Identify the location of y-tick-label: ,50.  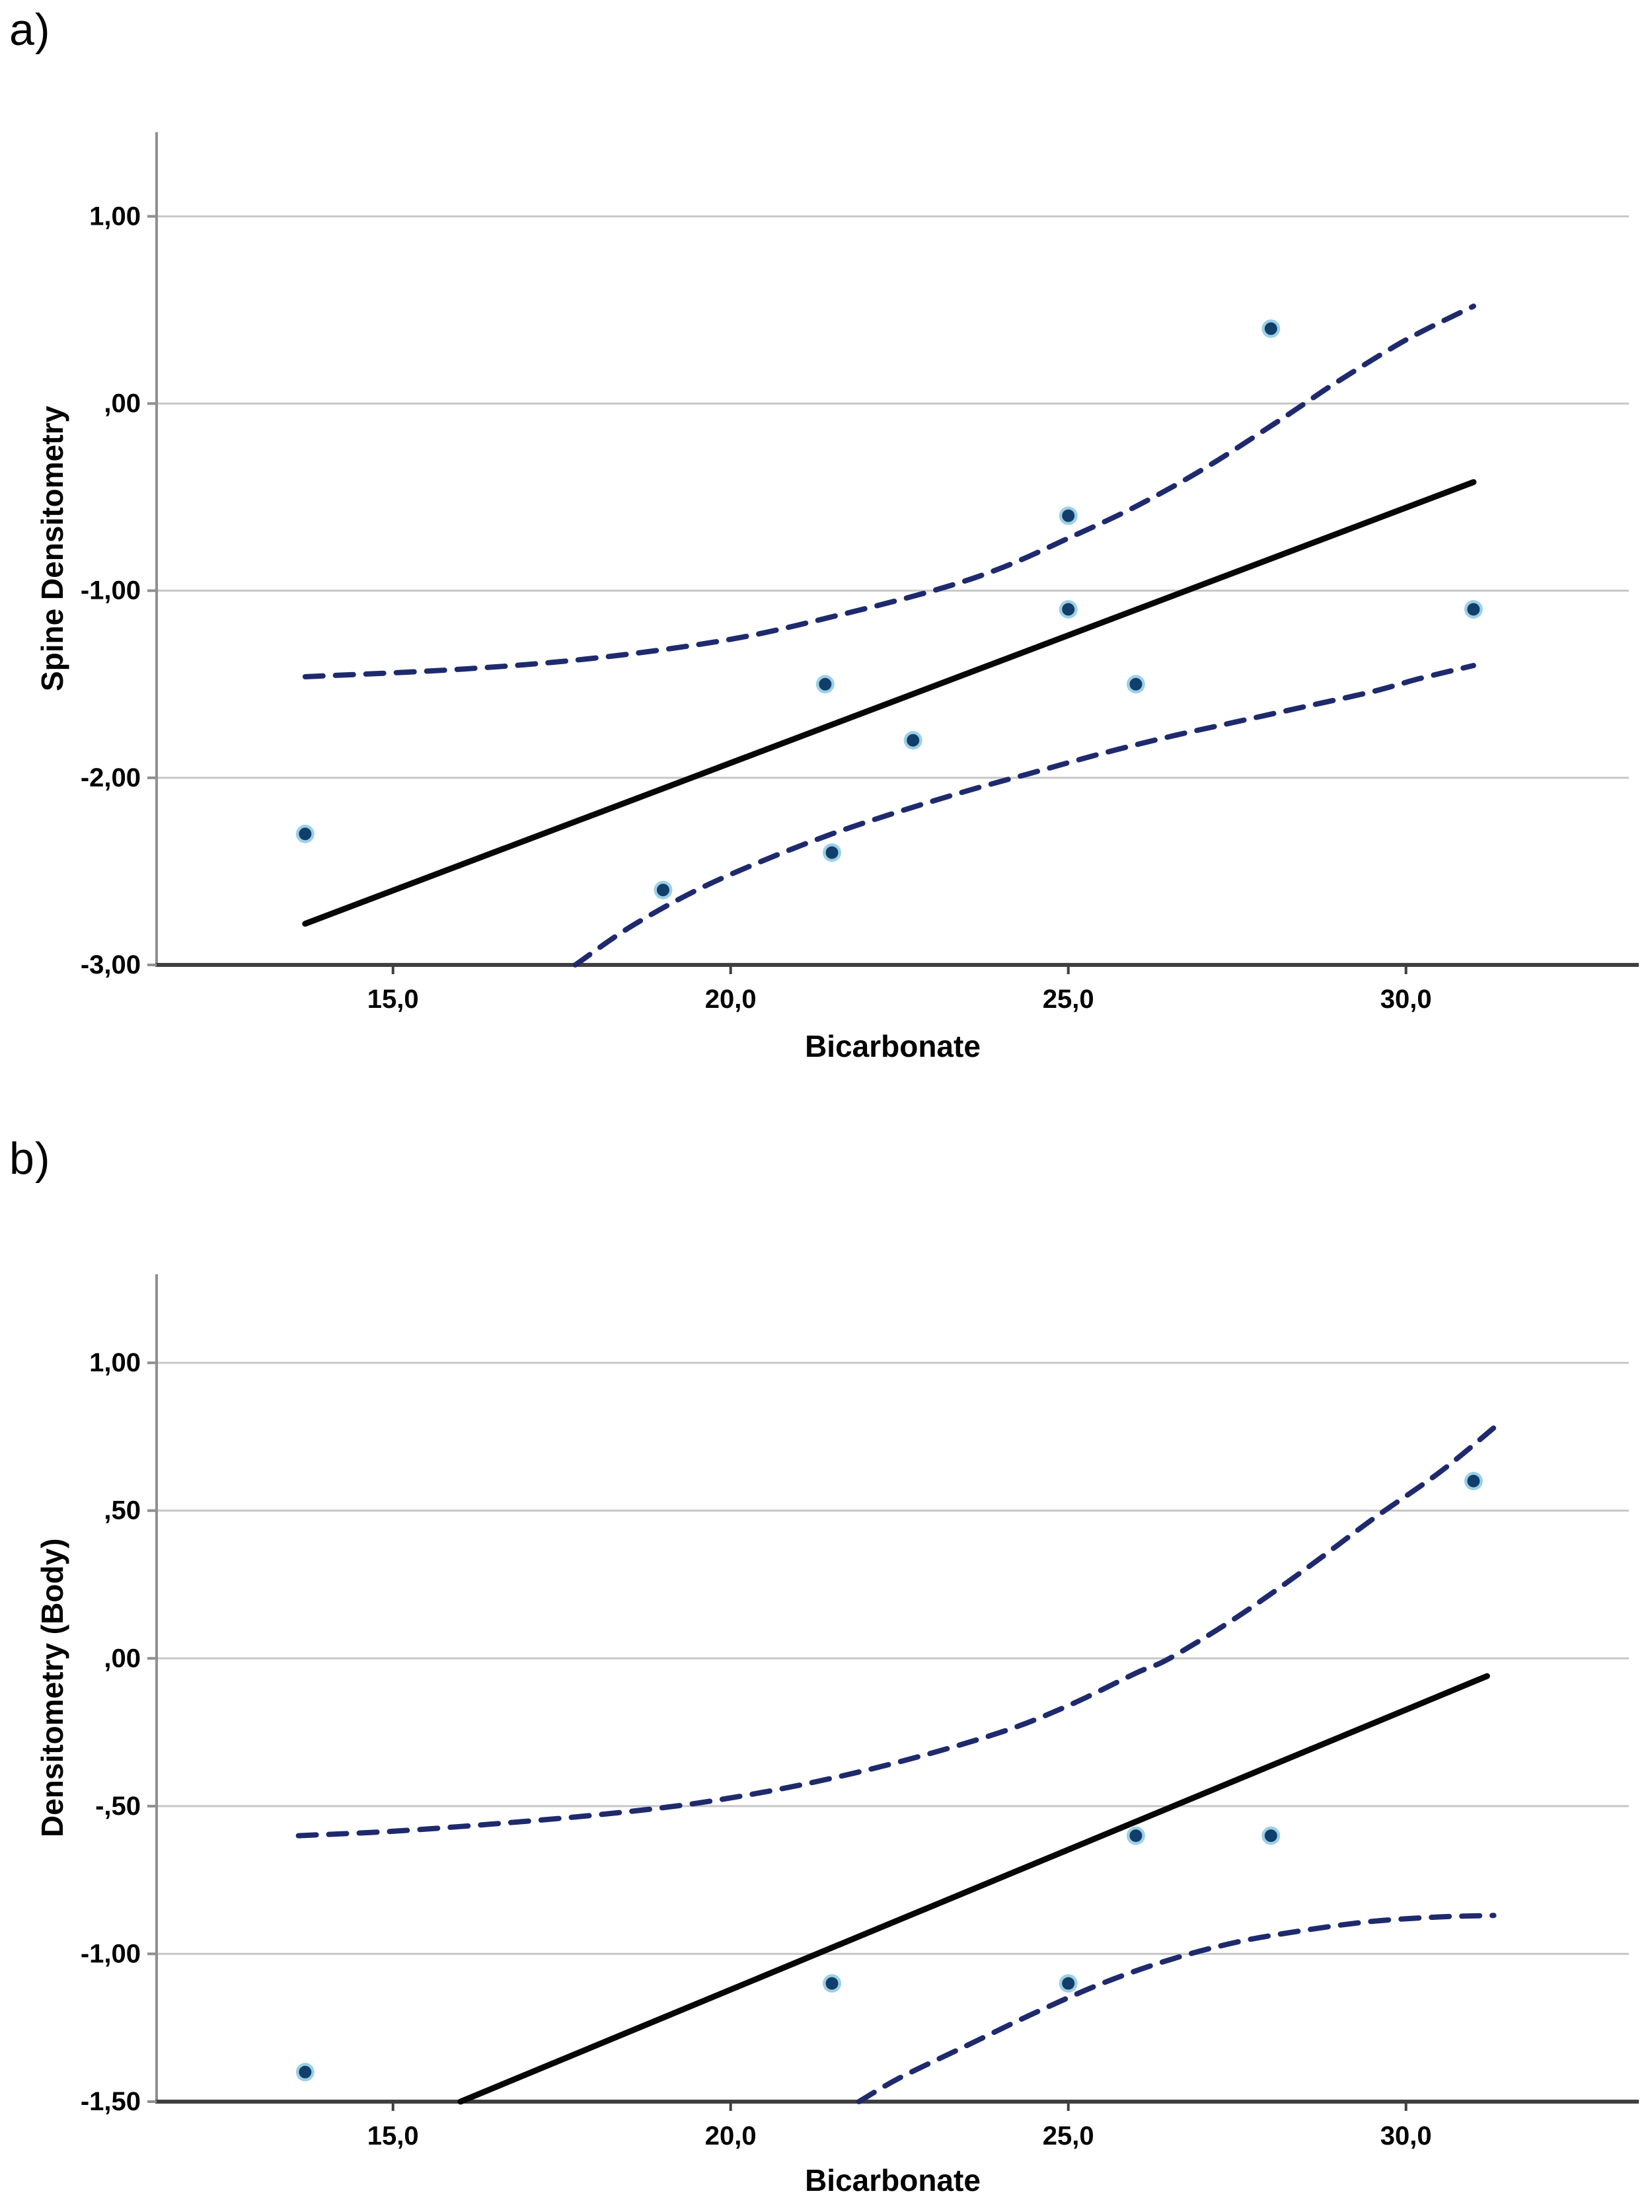
(123, 1510).